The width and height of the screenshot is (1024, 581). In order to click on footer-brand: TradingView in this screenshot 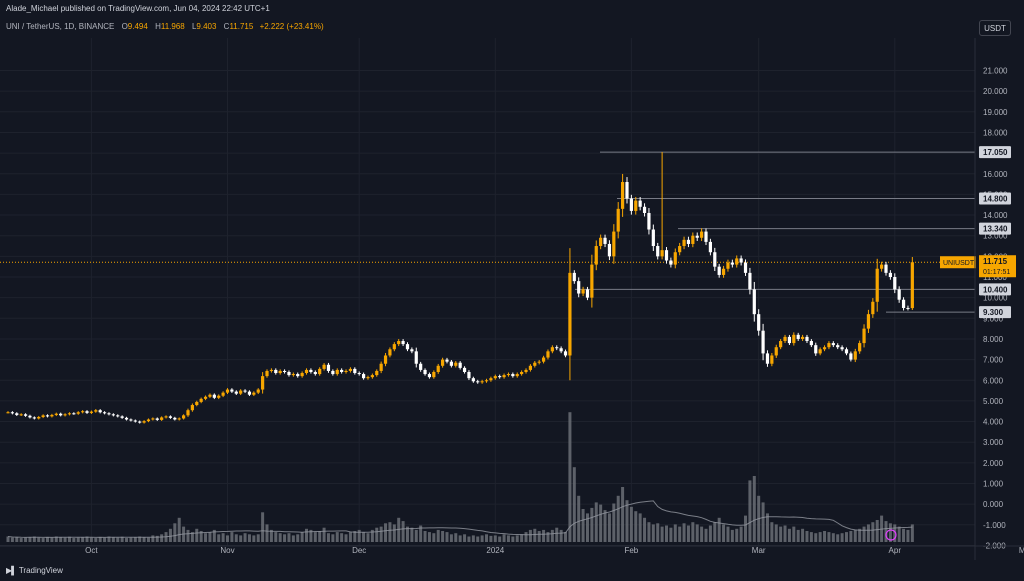, I will do `click(40, 570)`.